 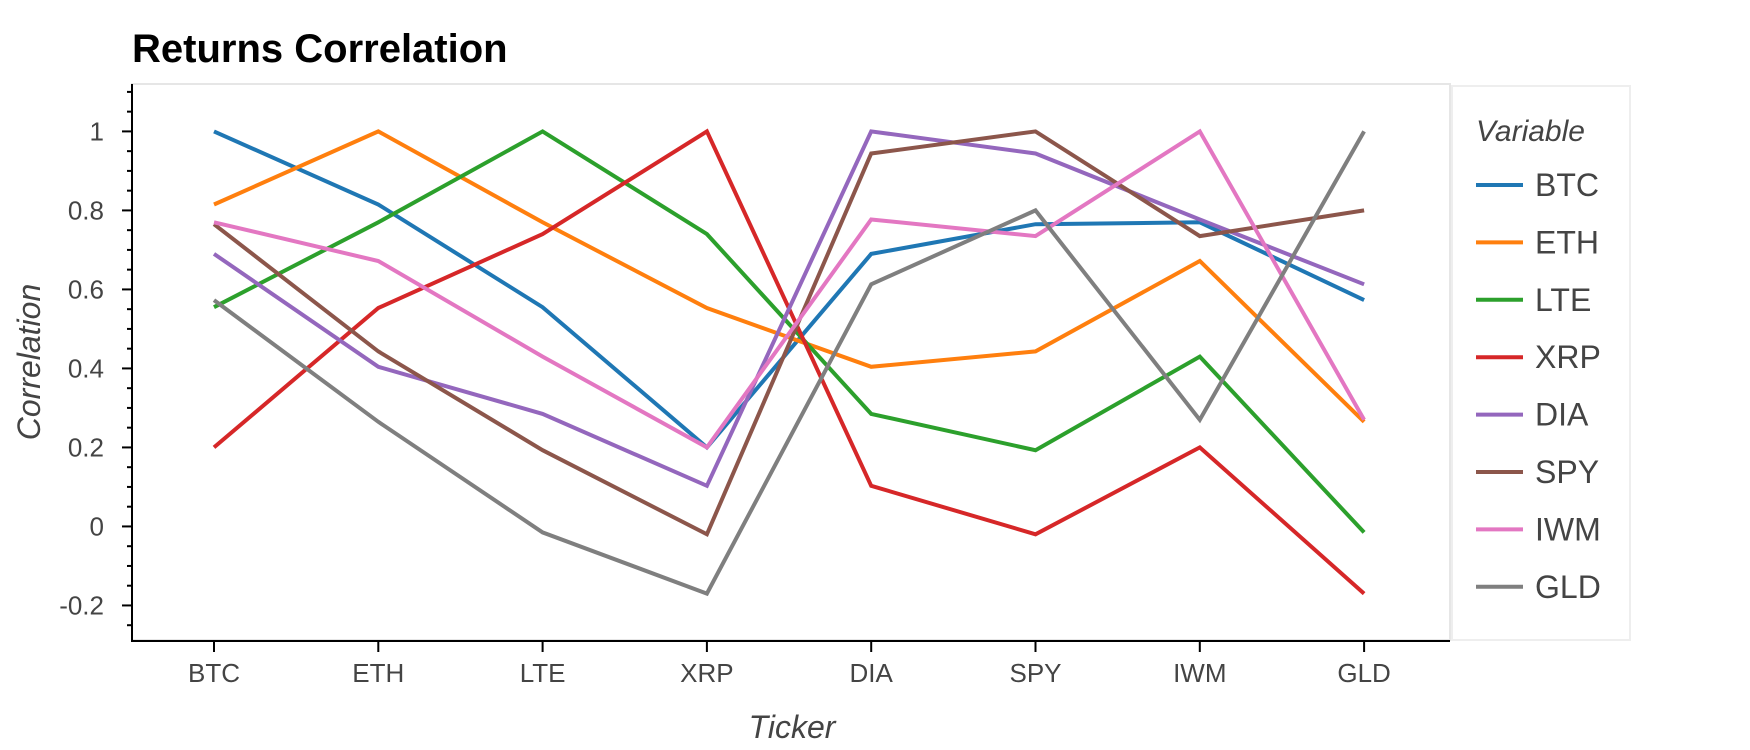 What do you see at coordinates (1363, 673) in the screenshot?
I see `x-tick-label: GLD` at bounding box center [1363, 673].